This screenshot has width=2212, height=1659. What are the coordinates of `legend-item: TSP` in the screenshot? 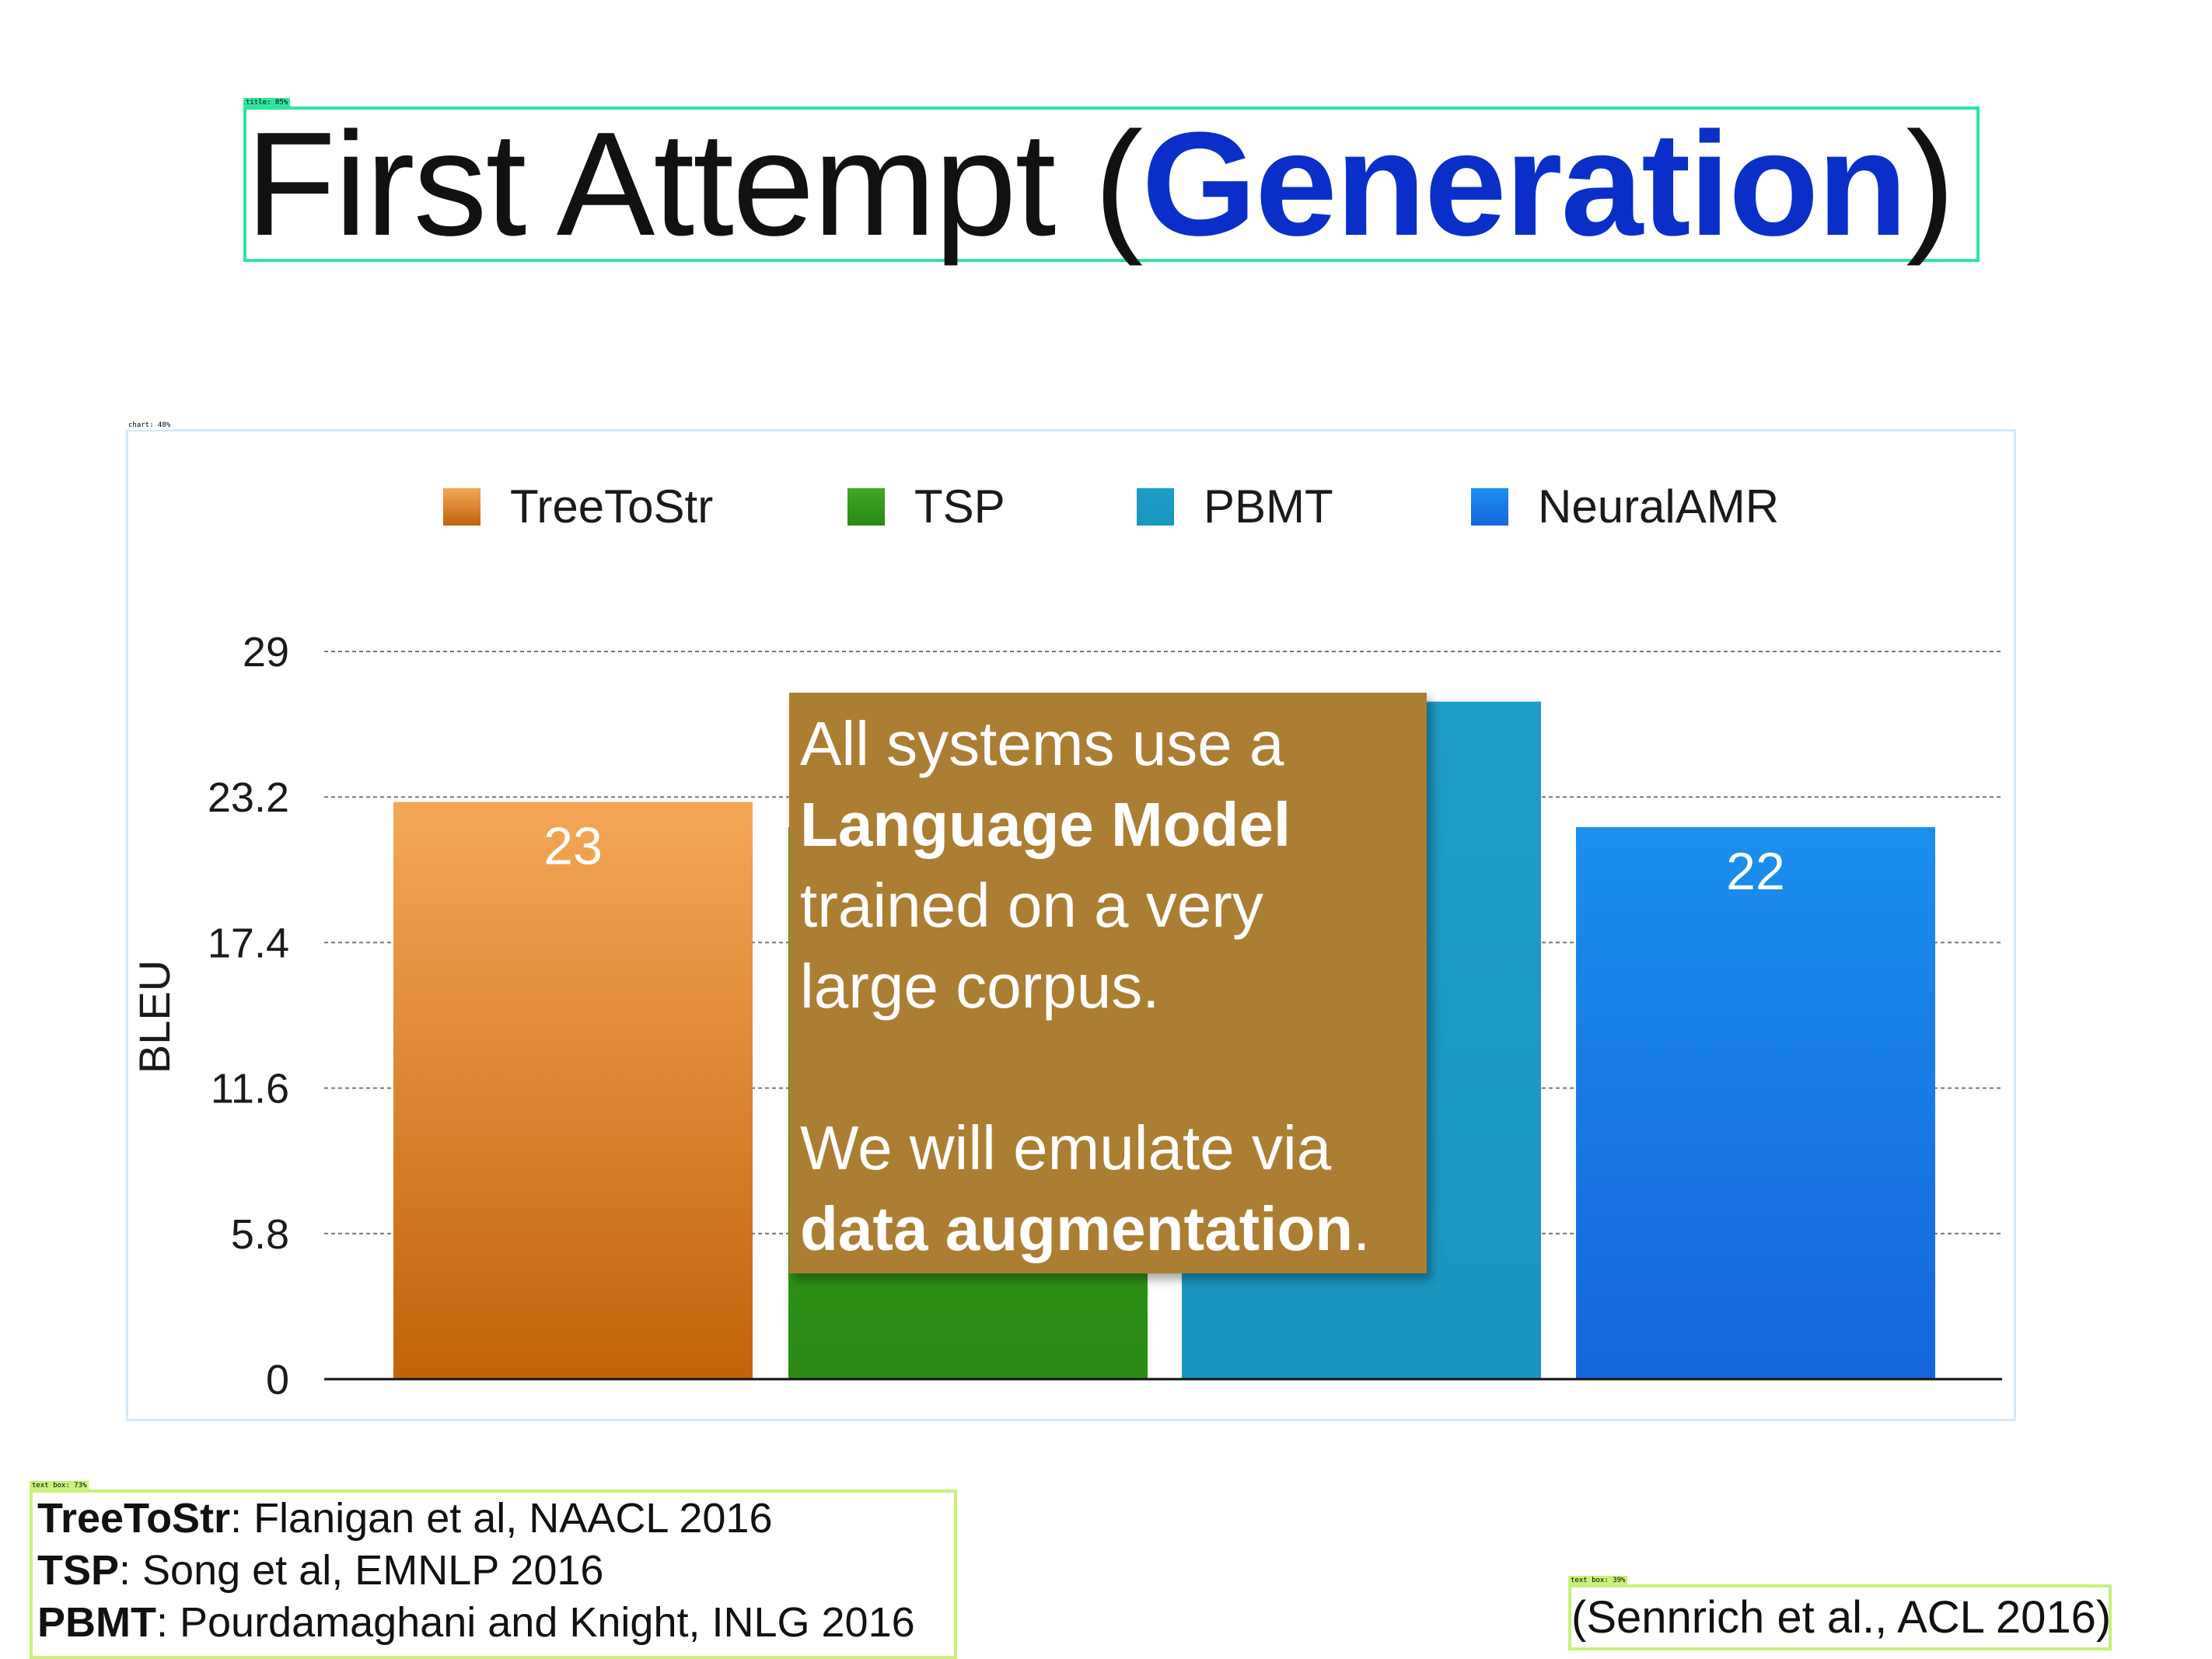 It's located at (926, 506).